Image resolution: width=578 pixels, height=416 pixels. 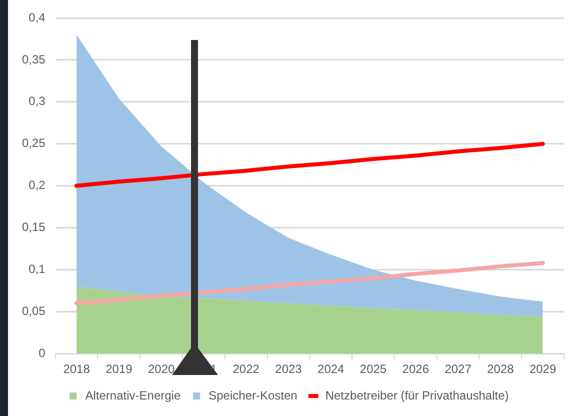 What do you see at coordinates (288, 369) in the screenshot?
I see `x-tick-label: 2023` at bounding box center [288, 369].